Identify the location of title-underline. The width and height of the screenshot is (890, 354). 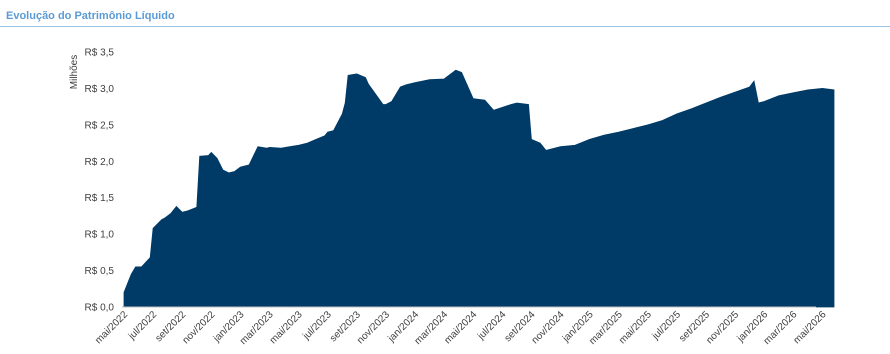
(445, 26).